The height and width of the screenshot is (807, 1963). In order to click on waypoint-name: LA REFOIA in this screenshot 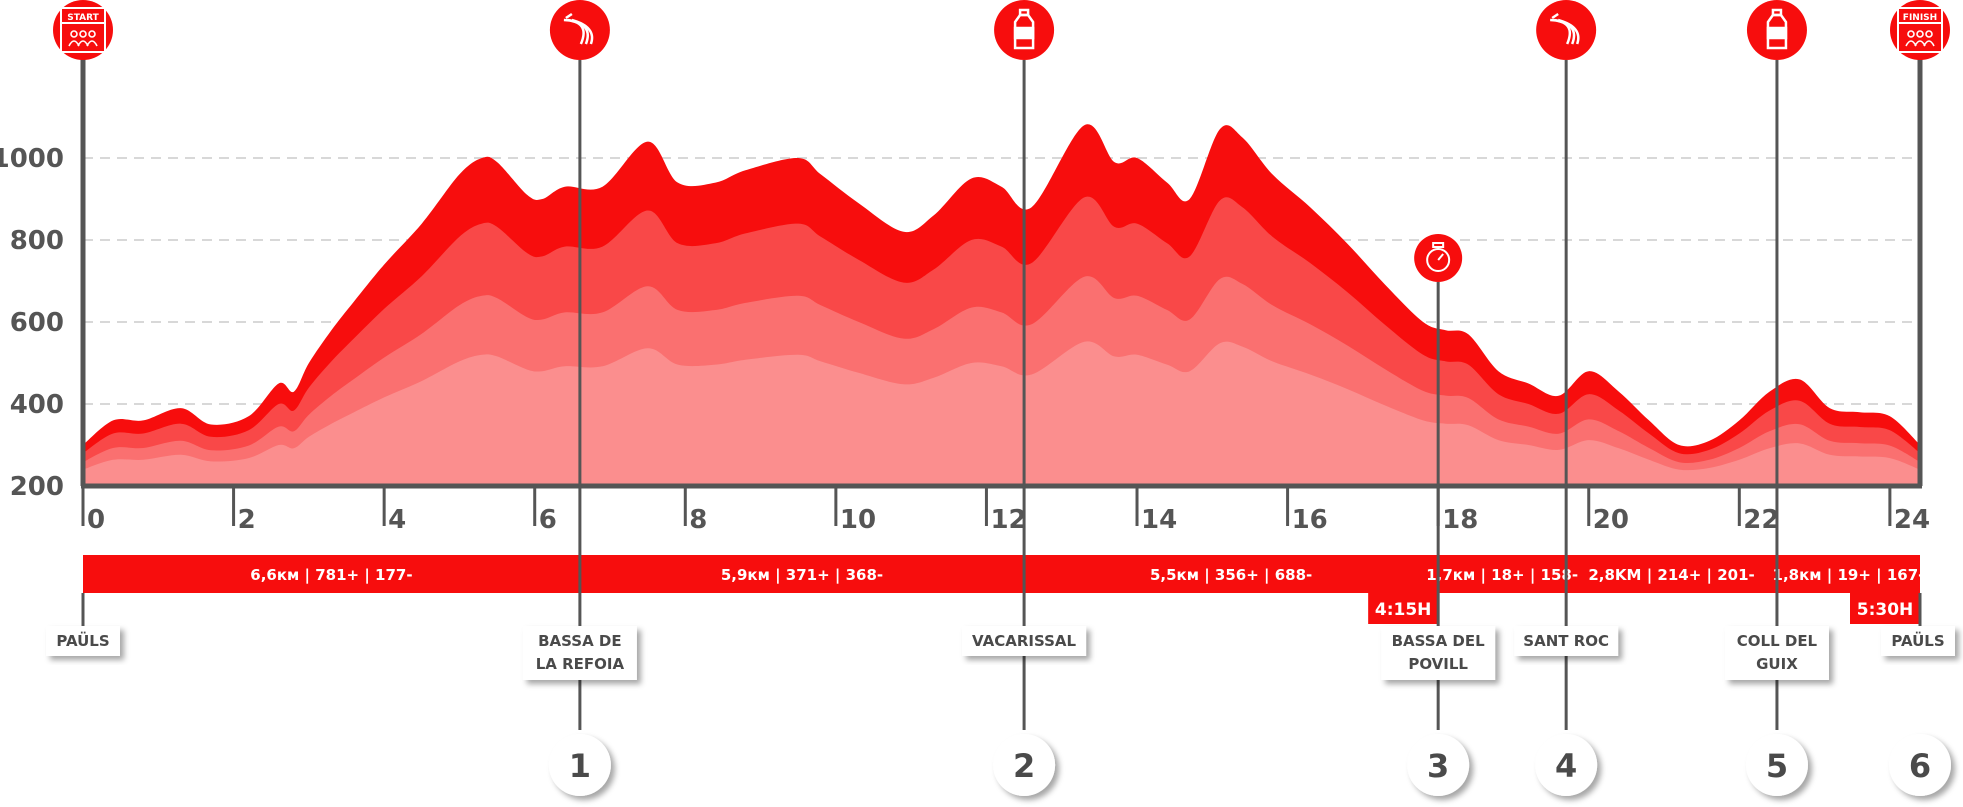, I will do `click(580, 664)`.